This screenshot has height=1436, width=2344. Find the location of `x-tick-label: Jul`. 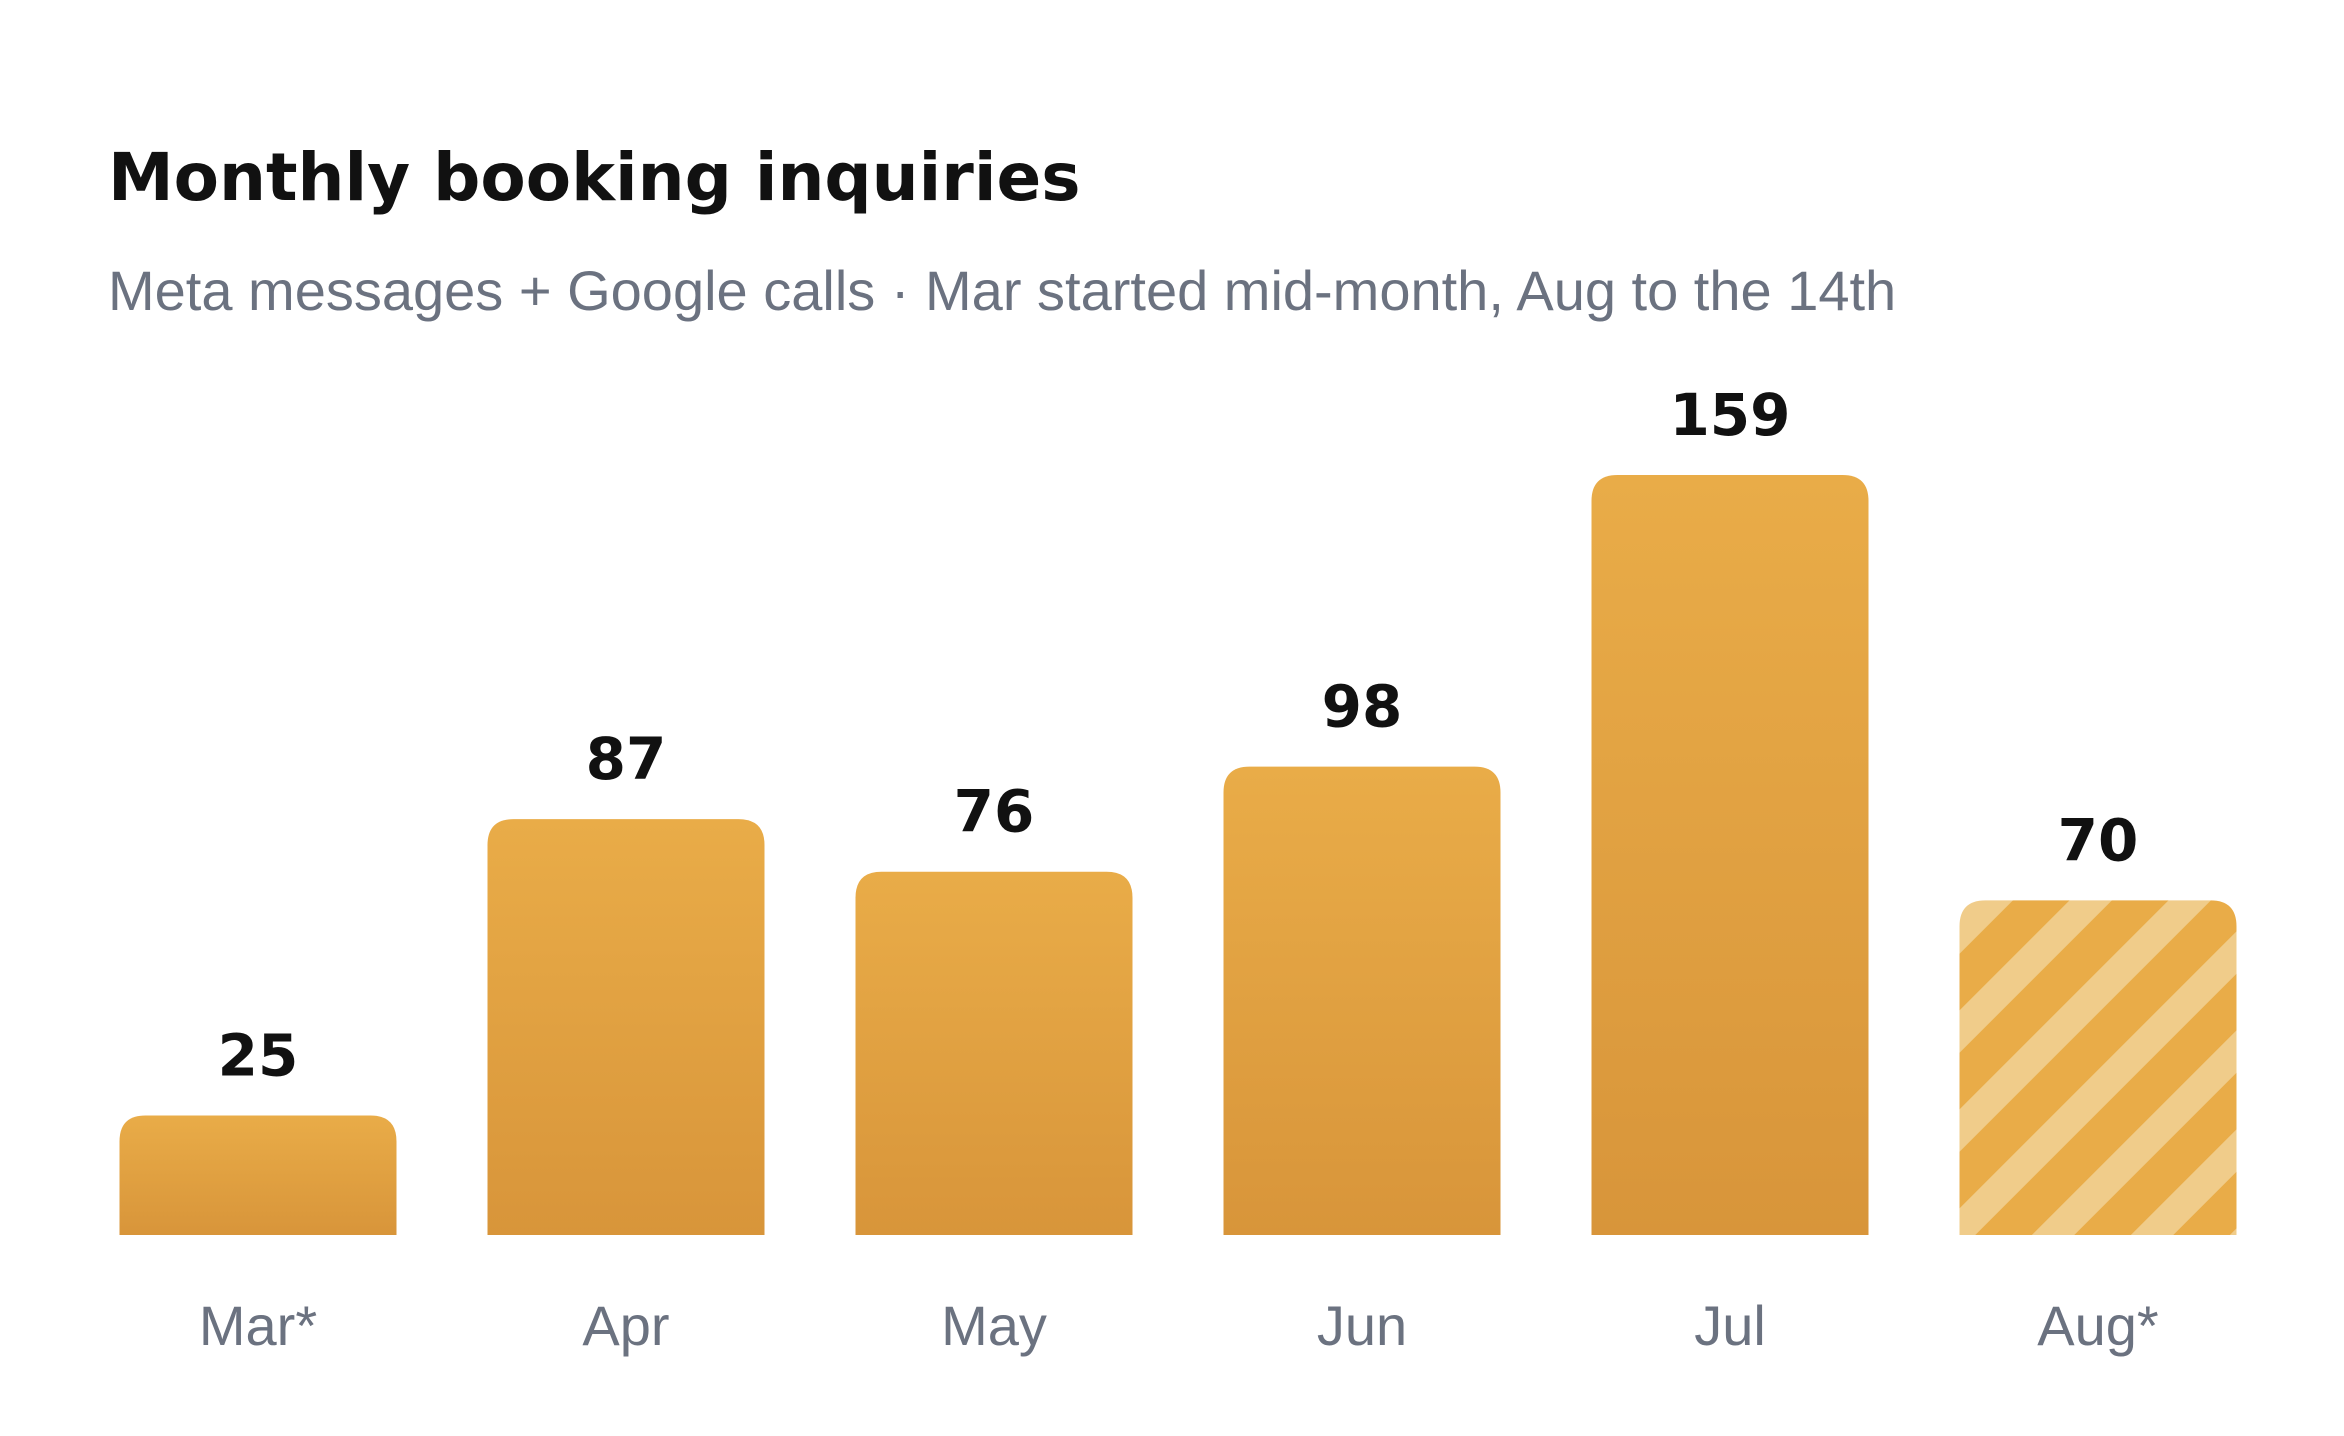

x-tick-label: Jul is located at coordinates (1730, 1325).